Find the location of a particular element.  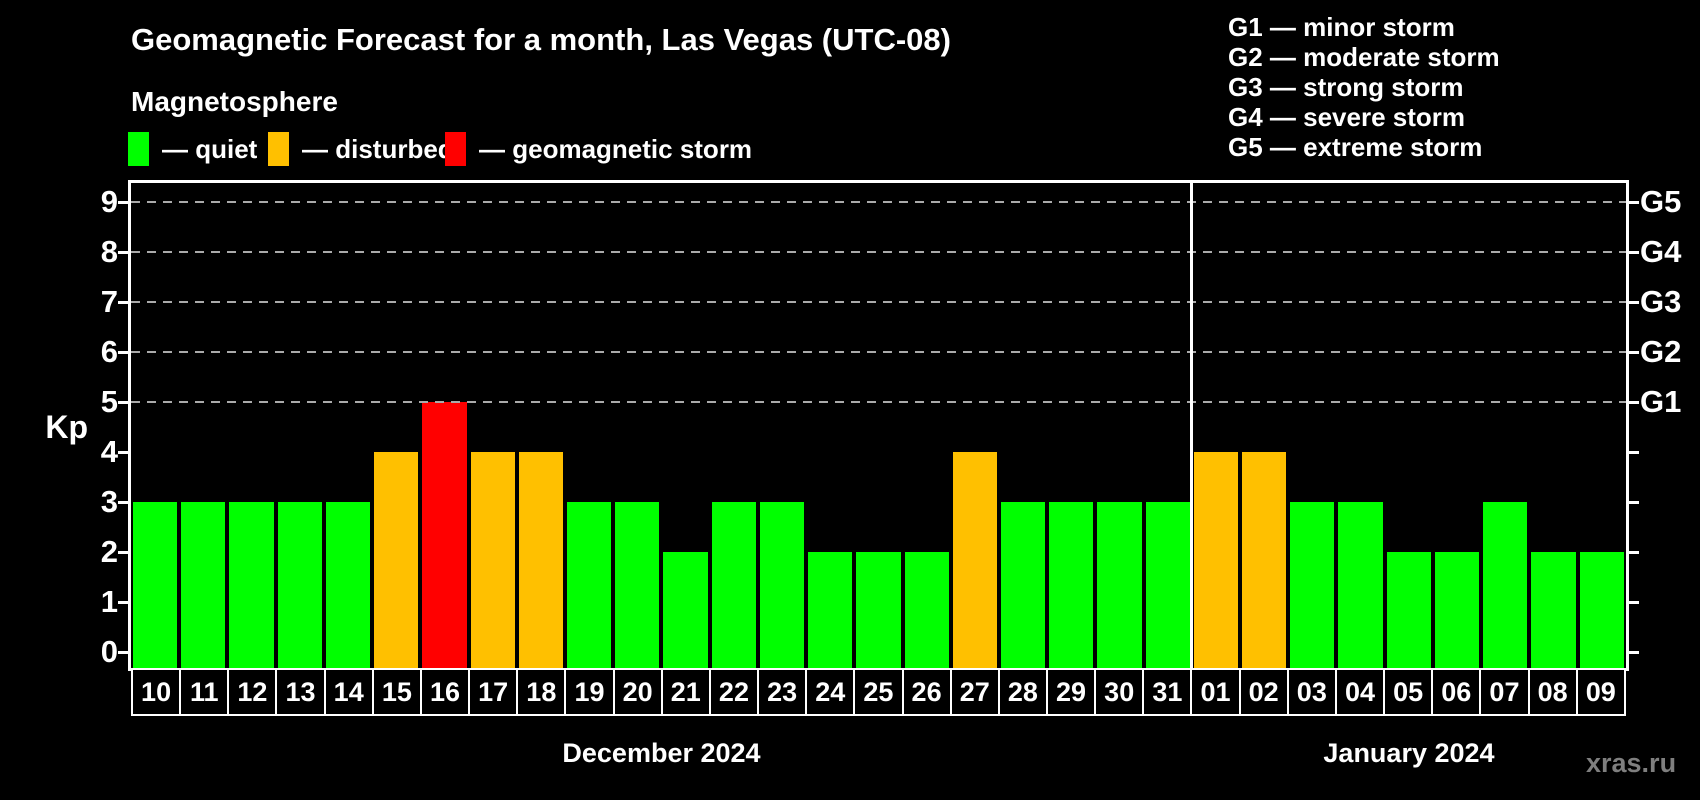

watermark: xras.ru is located at coordinates (1631, 763).